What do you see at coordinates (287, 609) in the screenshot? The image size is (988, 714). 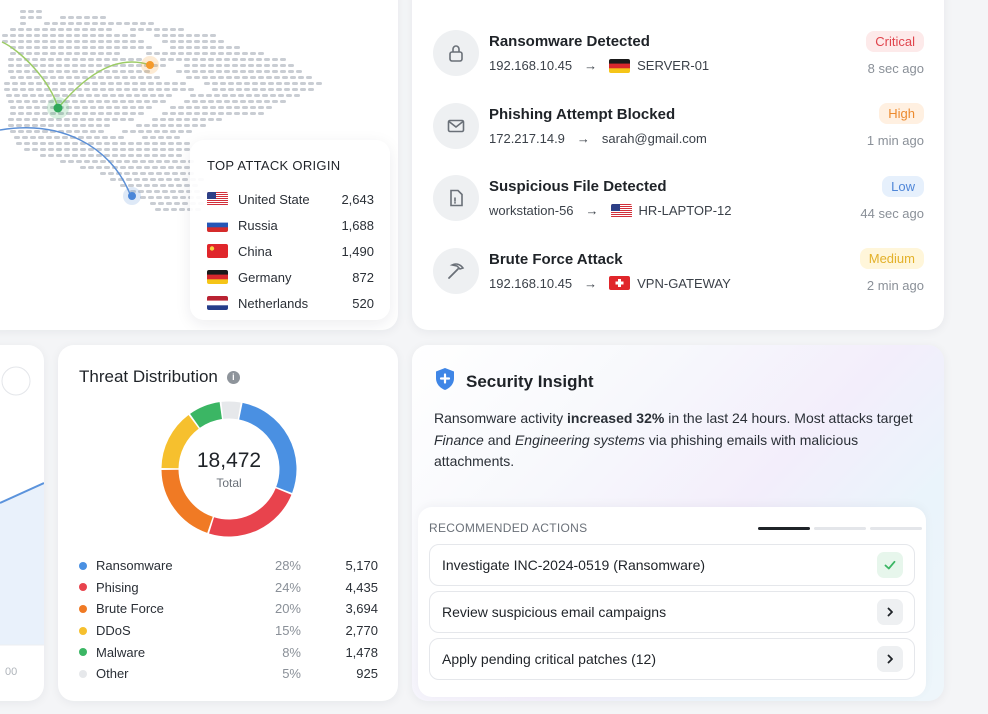 I see `legend-percent: 20%` at bounding box center [287, 609].